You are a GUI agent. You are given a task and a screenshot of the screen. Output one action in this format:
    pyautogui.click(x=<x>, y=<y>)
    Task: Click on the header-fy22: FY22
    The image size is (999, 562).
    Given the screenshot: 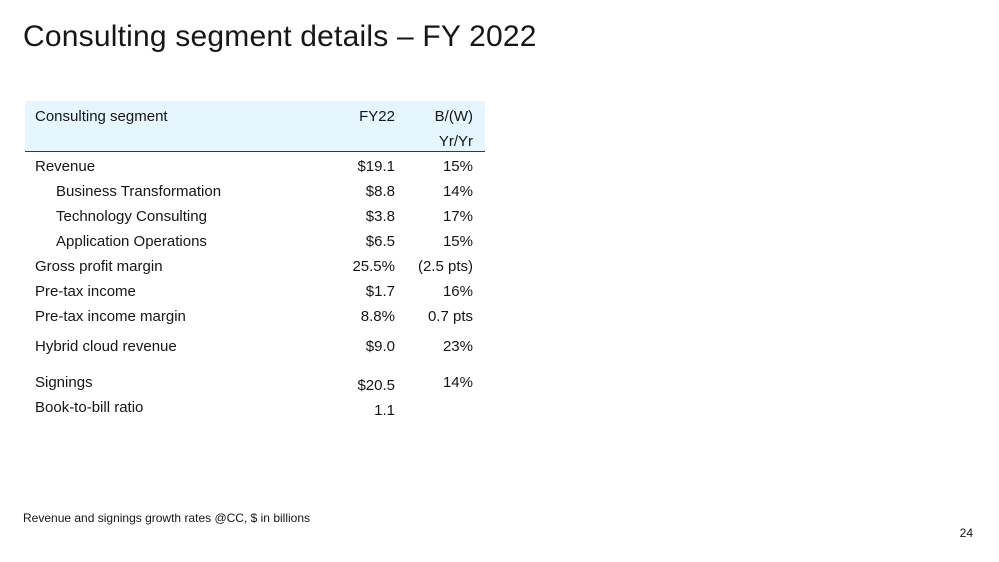 What is the action you would take?
    pyautogui.click(x=377, y=116)
    